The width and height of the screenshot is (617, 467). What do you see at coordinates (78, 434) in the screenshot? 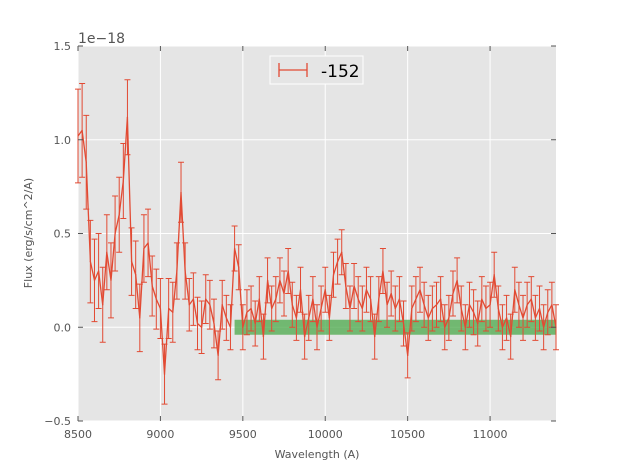
I see `x-tick-label: 8500` at bounding box center [78, 434].